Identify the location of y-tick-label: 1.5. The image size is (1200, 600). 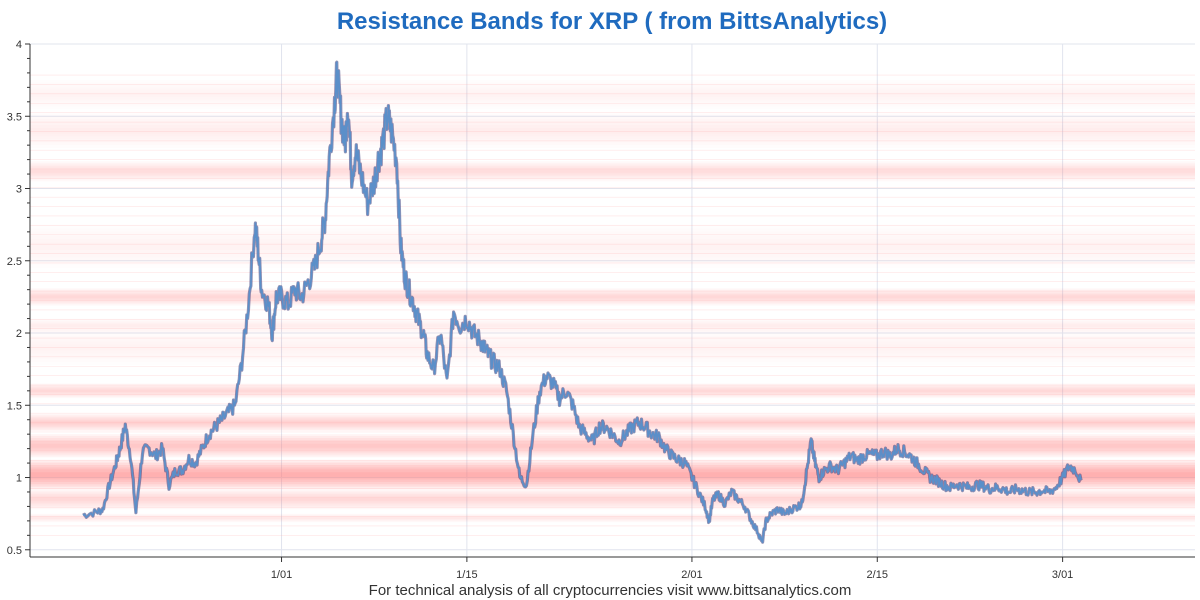
(14, 406).